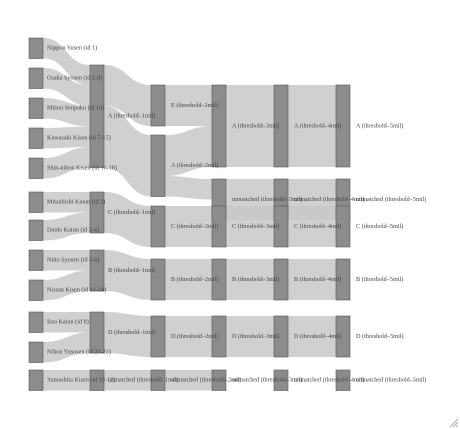 The width and height of the screenshot is (460, 429). I want to click on sankey-node-label: C (threshold–5mil), so click(379, 226).